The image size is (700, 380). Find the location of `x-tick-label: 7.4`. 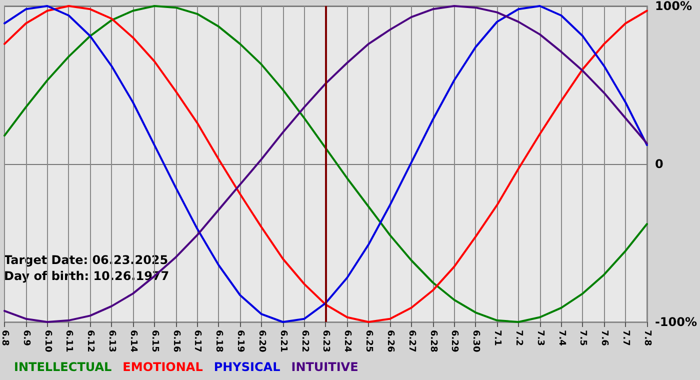

x-tick-label: 7.4 is located at coordinates (561, 338).